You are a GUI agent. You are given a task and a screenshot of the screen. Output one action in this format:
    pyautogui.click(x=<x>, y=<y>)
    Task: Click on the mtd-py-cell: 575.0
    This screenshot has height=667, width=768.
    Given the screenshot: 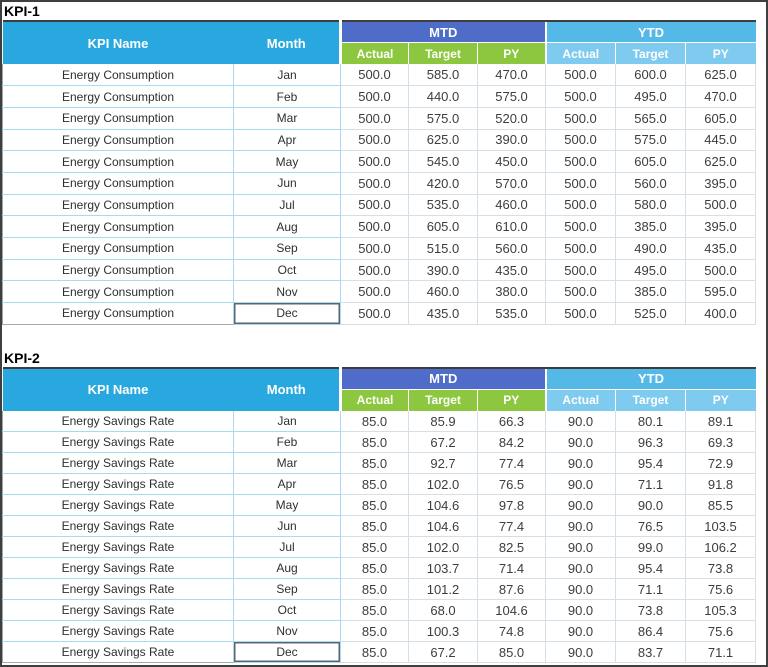 What is the action you would take?
    pyautogui.click(x=511, y=96)
    